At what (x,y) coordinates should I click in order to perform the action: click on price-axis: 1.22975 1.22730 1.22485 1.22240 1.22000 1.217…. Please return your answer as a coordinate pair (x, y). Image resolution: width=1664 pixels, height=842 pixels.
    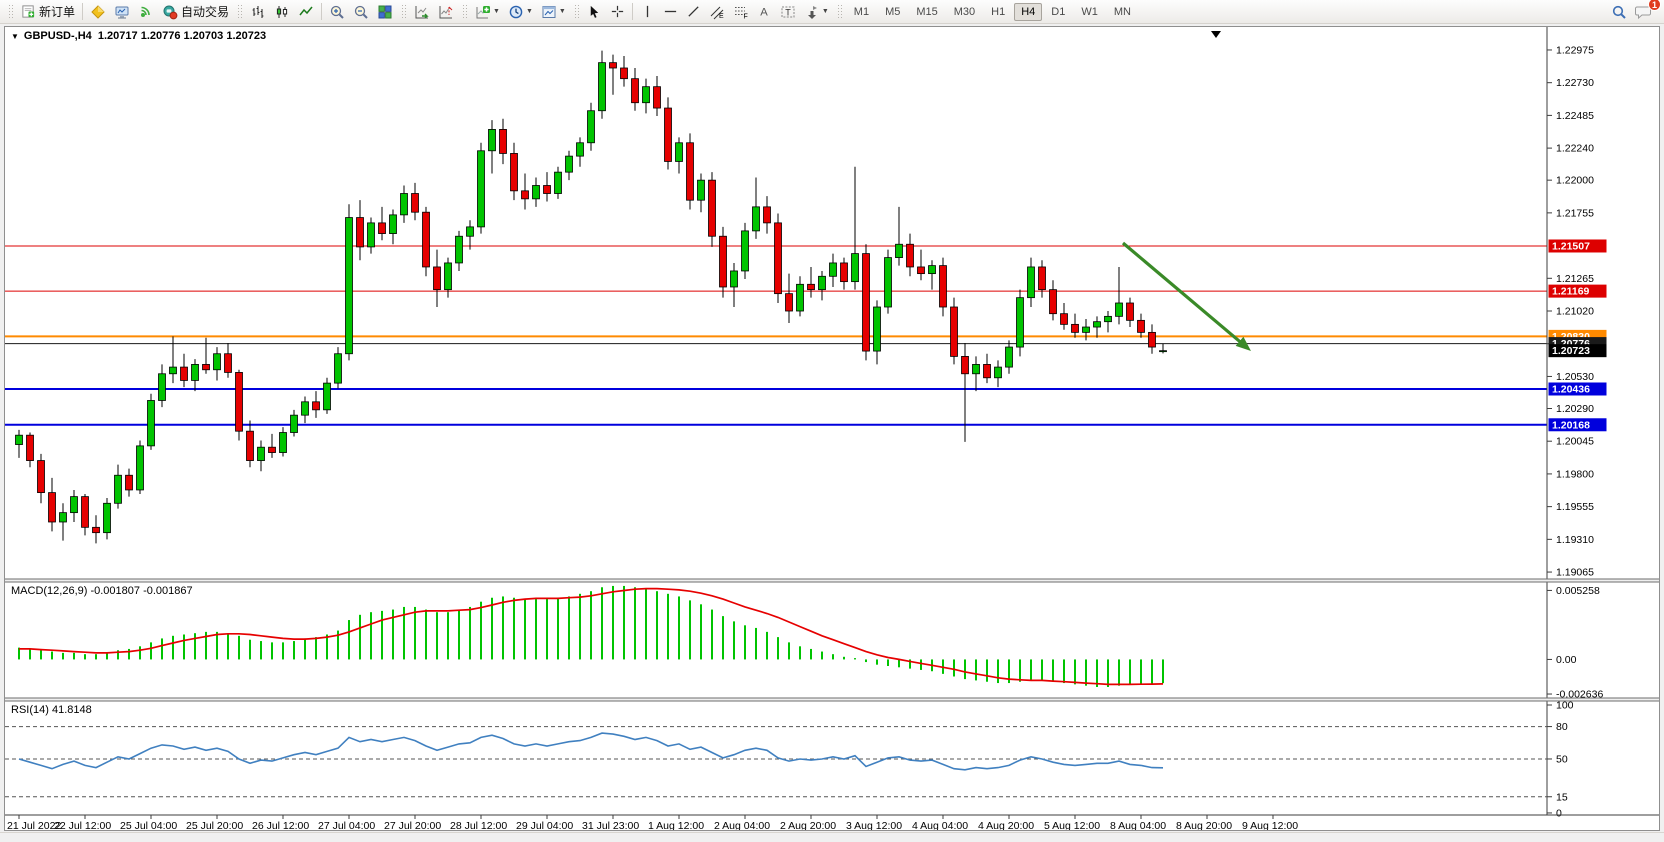
    Looking at the image, I should click on (1576, 421).